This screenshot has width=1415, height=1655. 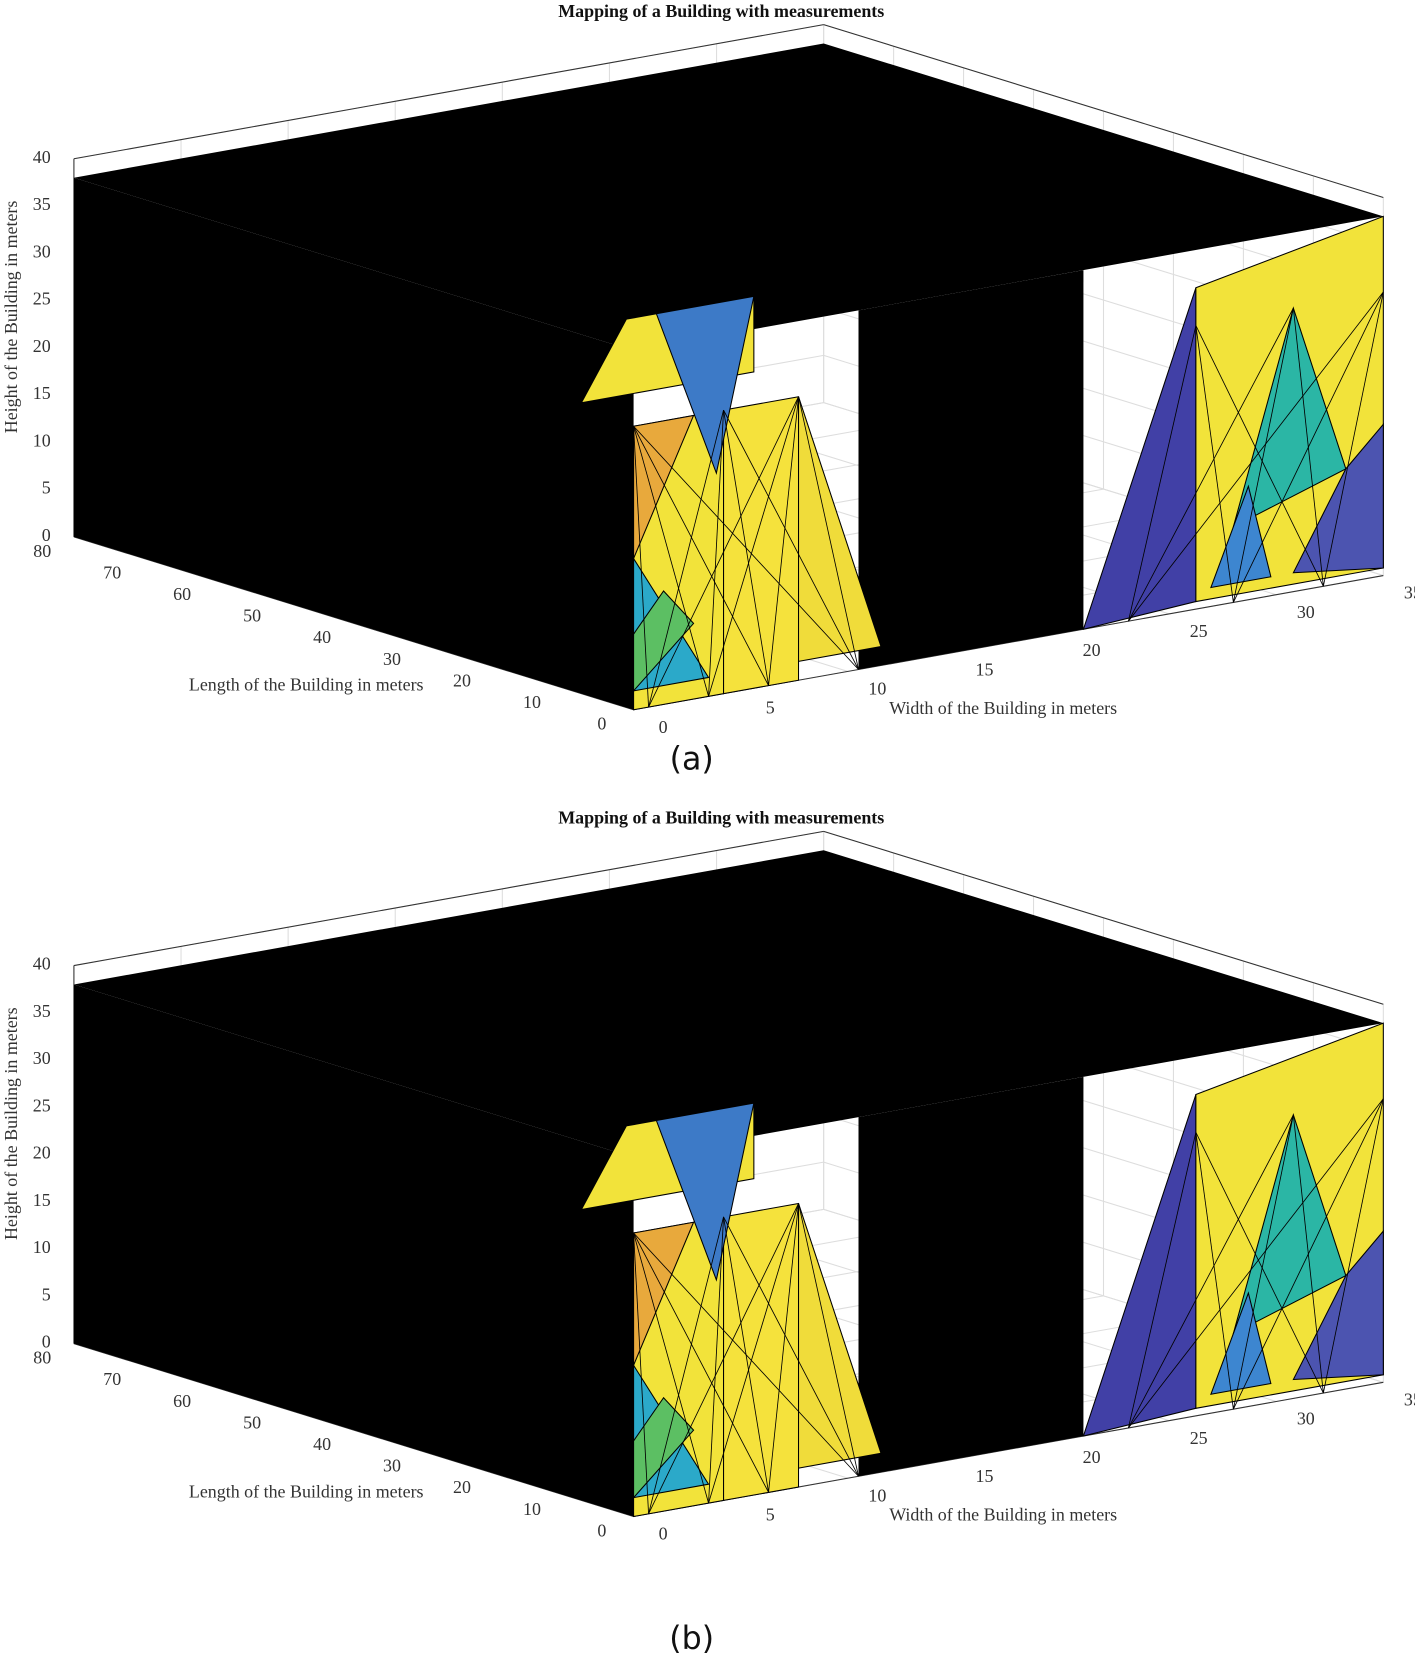 I want to click on panel-caption: (b), so click(x=691, y=1638).